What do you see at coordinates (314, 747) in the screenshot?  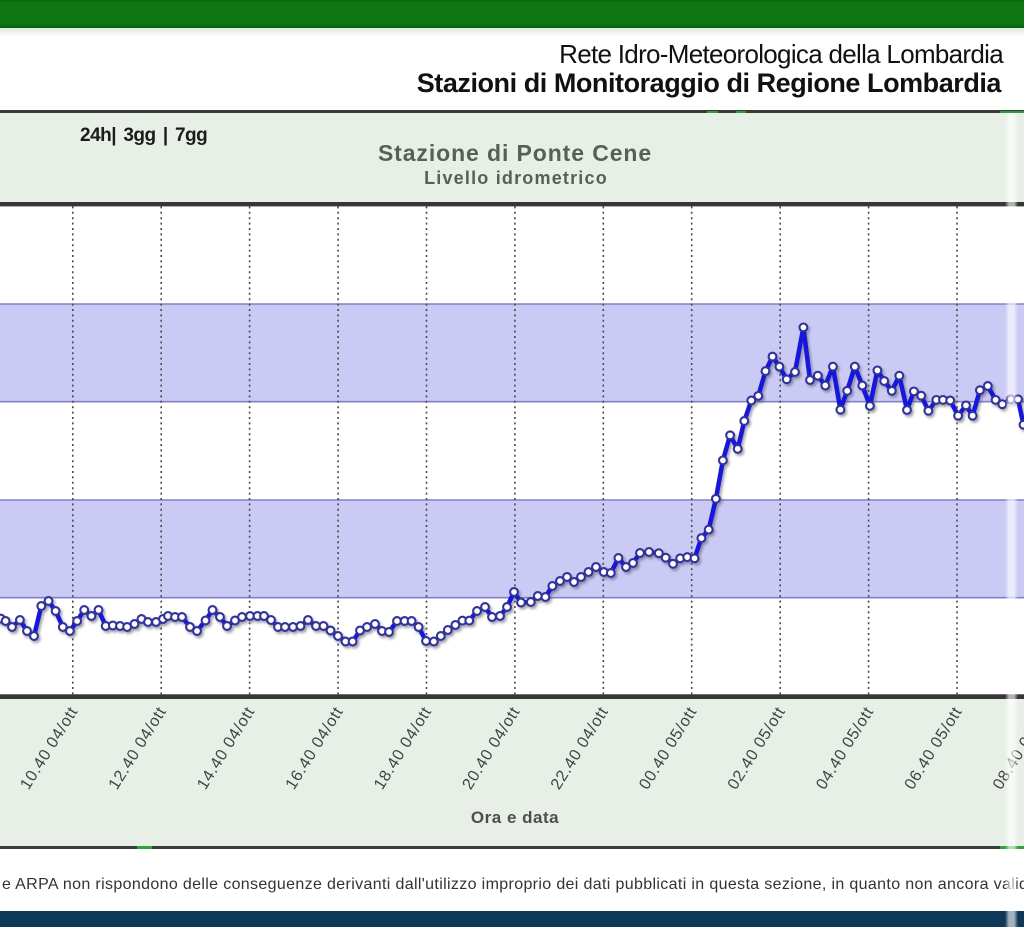 I see `svg-text: 16.40 04/ott` at bounding box center [314, 747].